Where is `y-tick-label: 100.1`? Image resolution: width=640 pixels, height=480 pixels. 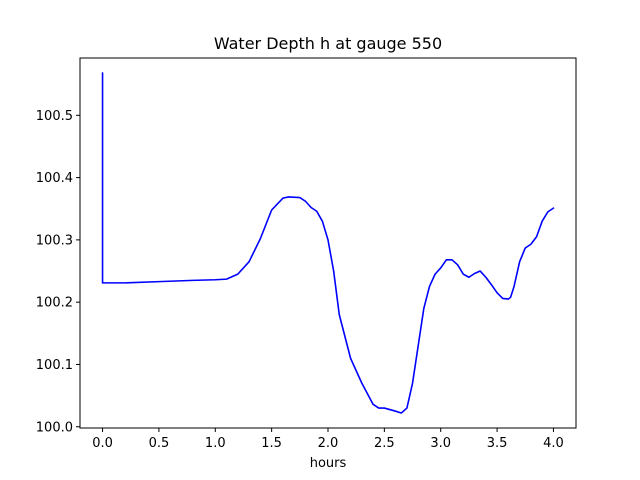
y-tick-label: 100.1 is located at coordinates (54, 365).